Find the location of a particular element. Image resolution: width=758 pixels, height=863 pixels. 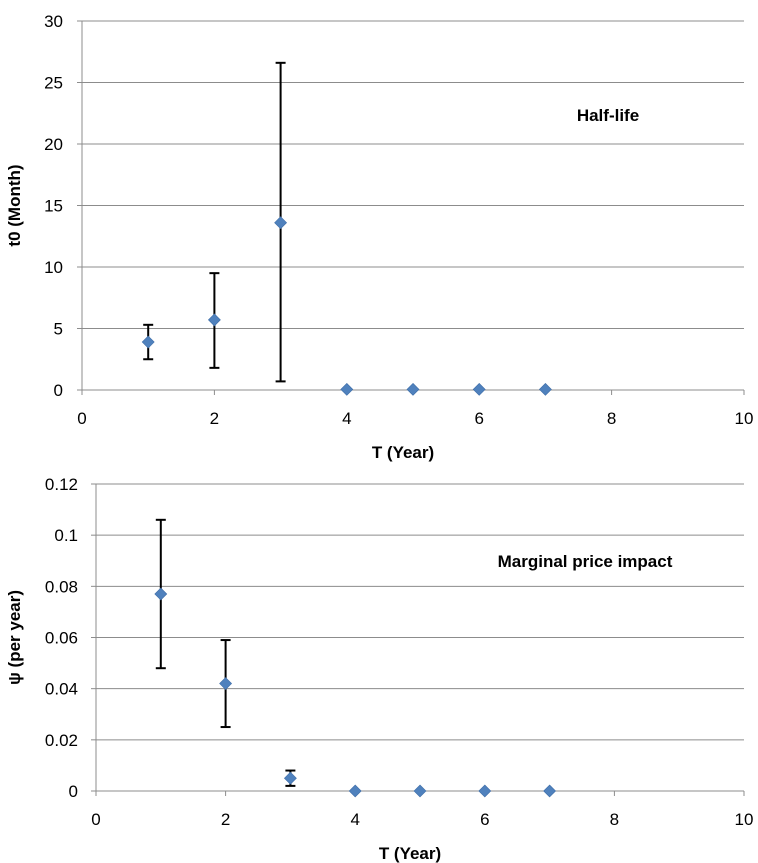

y-tick-label: 5 is located at coordinates (58, 329).